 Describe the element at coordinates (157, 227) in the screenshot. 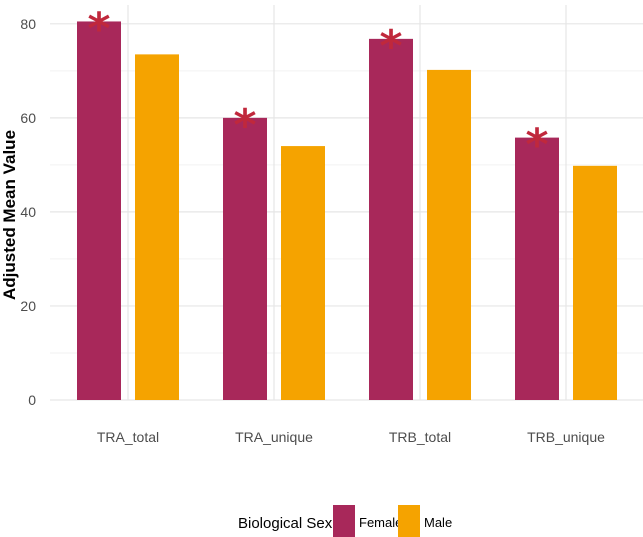

I see `bar-male-tra_total` at that location.